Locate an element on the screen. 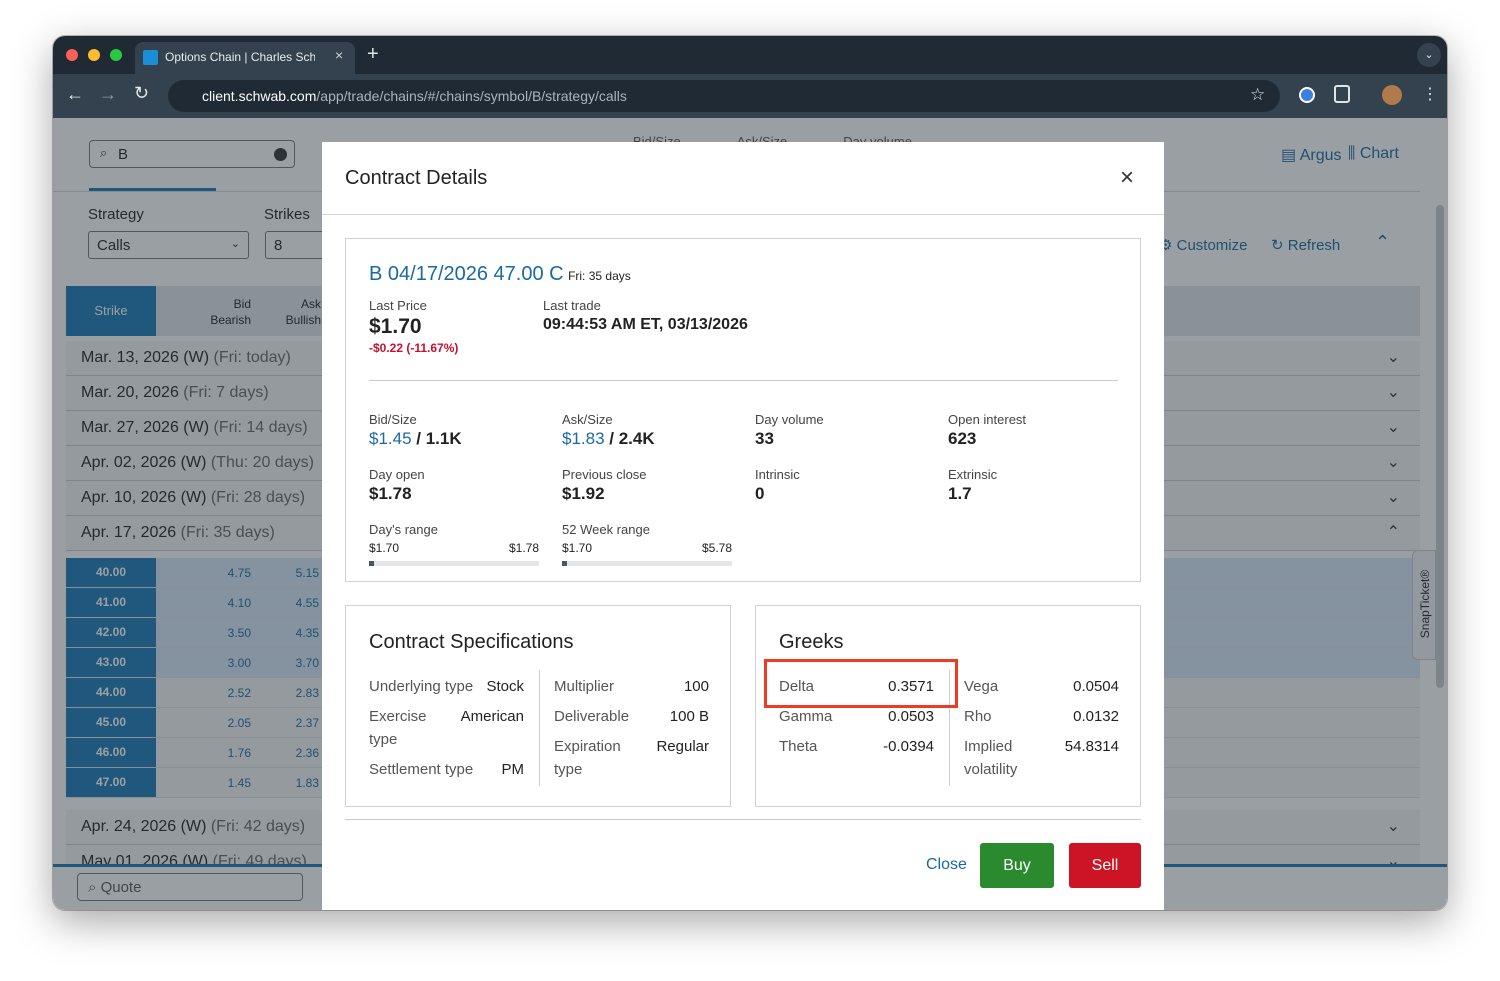 The width and height of the screenshot is (1500, 981). new-tab: + is located at coordinates (373, 54).